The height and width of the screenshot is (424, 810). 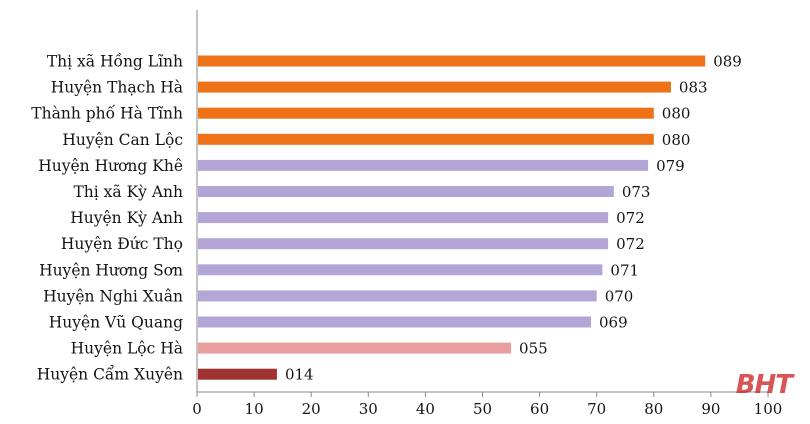 What do you see at coordinates (111, 270) in the screenshot?
I see `category-label: Huyện Hương Sơn` at bounding box center [111, 270].